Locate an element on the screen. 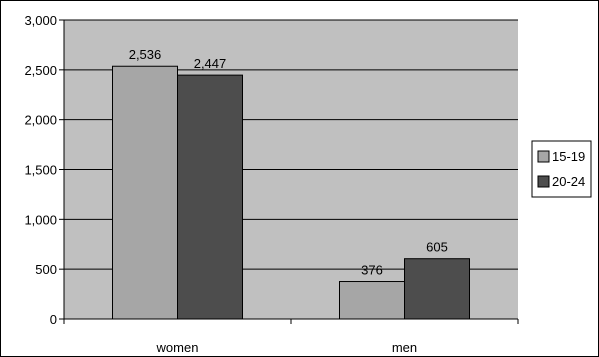 Image resolution: width=599 pixels, height=357 pixels. legend: 15-19 20-24 is located at coordinates (561, 169).